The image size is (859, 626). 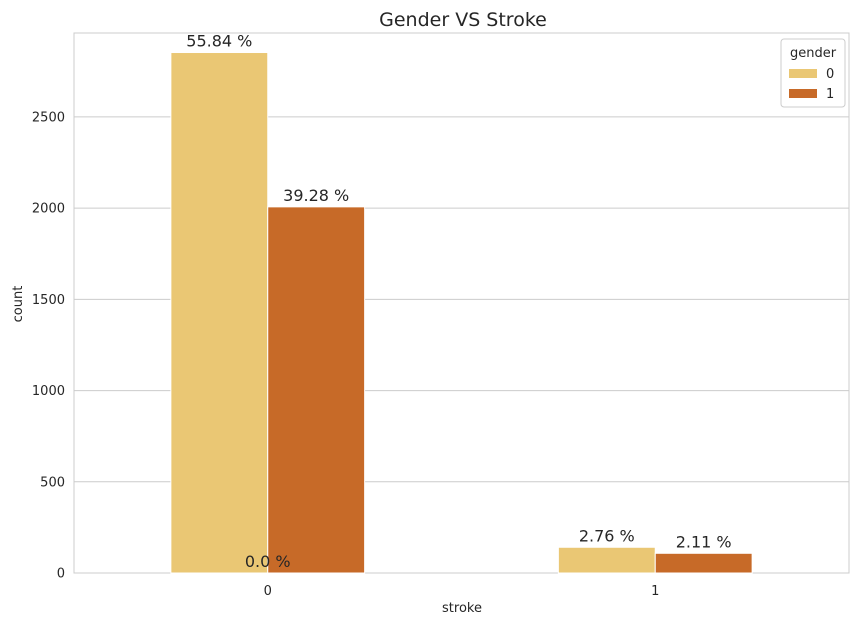 What do you see at coordinates (61, 574) in the screenshot?
I see `y-tick-label: 0` at bounding box center [61, 574].